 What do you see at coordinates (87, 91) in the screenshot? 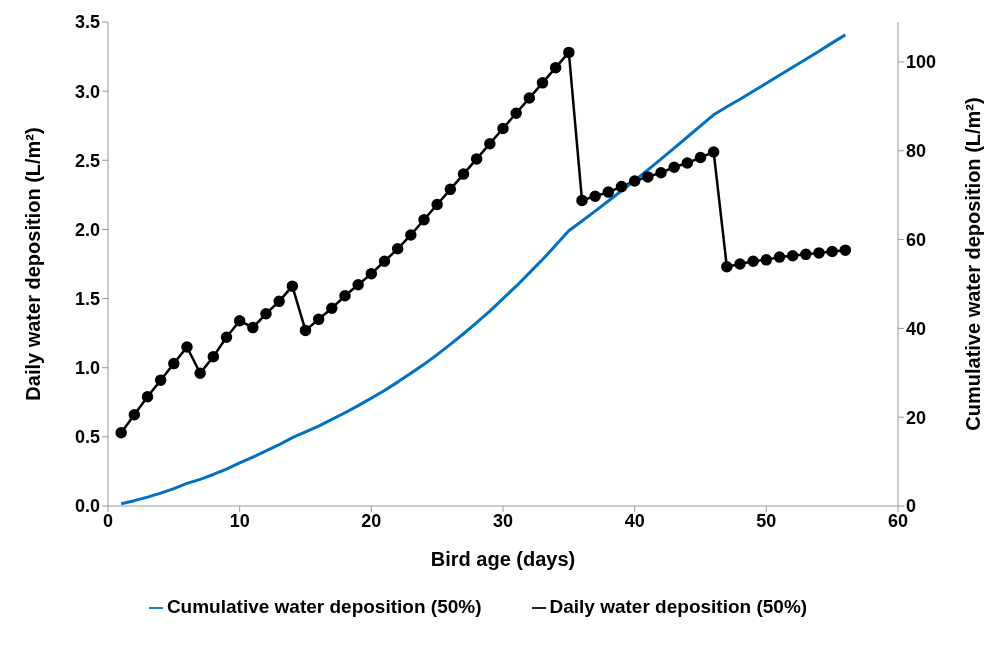
I see `y-tick-label: 3.0` at bounding box center [87, 91].